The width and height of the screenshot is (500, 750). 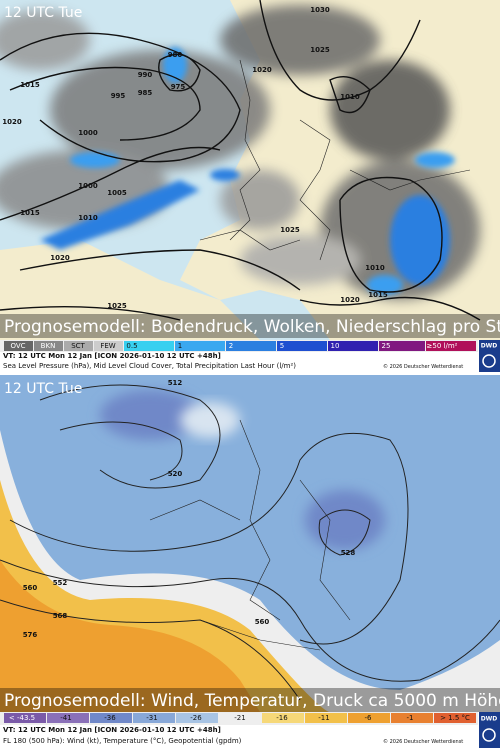 What do you see at coordinates (78, 346) in the screenshot?
I see `legend-label: SCT` at bounding box center [78, 346].